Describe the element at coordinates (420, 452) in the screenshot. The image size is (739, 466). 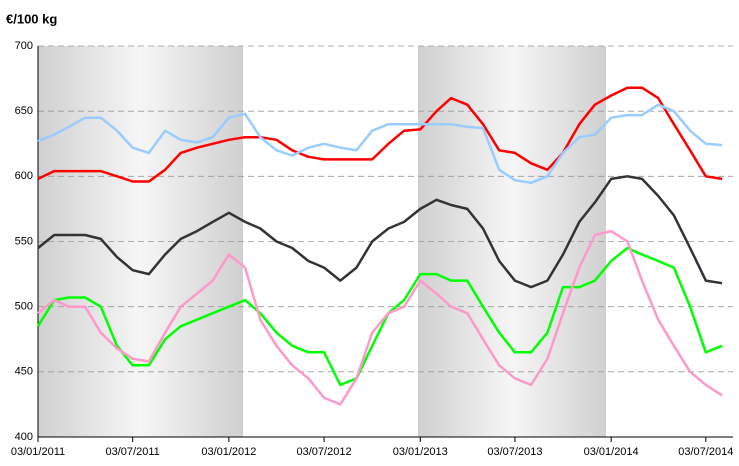
I see `x-tick-label: 03/01/2013` at that location.